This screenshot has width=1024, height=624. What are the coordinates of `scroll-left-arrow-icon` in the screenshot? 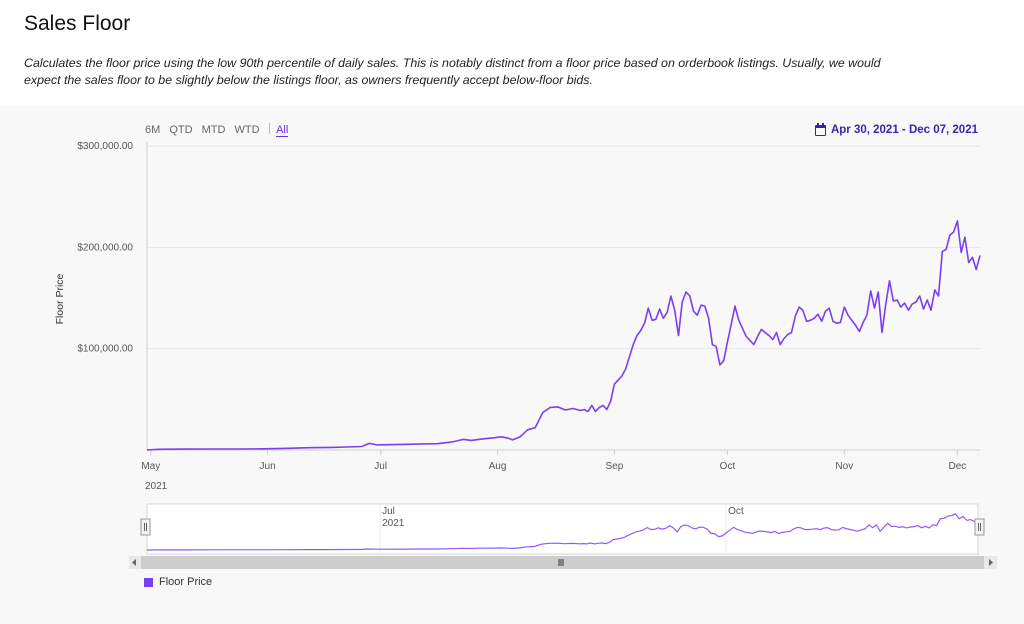 It's located at (134, 562).